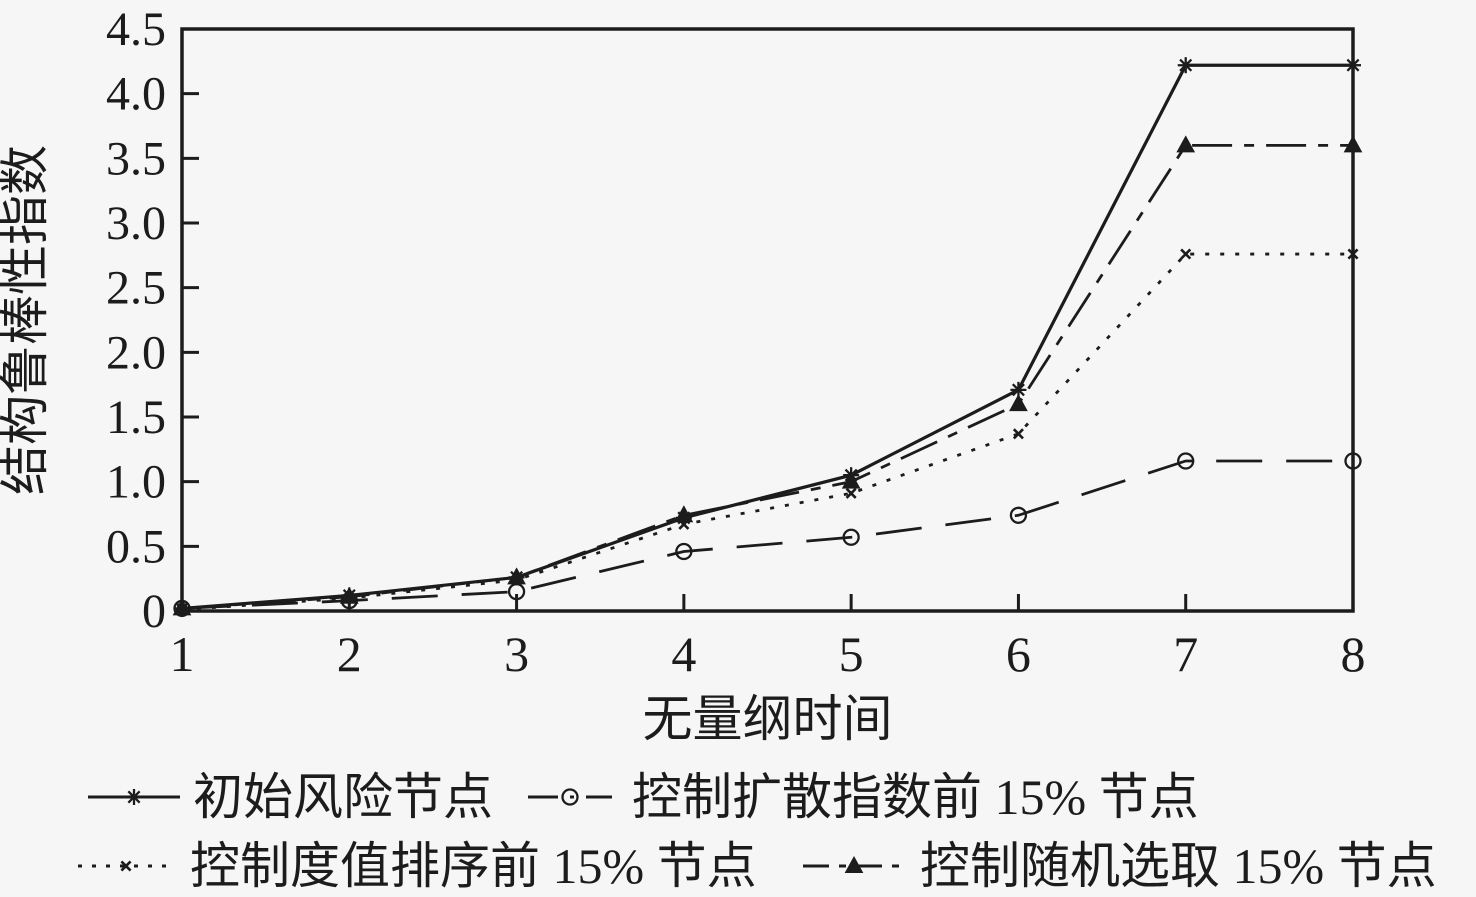  What do you see at coordinates (136, 94) in the screenshot?
I see `y-tick-label: 4.0` at bounding box center [136, 94].